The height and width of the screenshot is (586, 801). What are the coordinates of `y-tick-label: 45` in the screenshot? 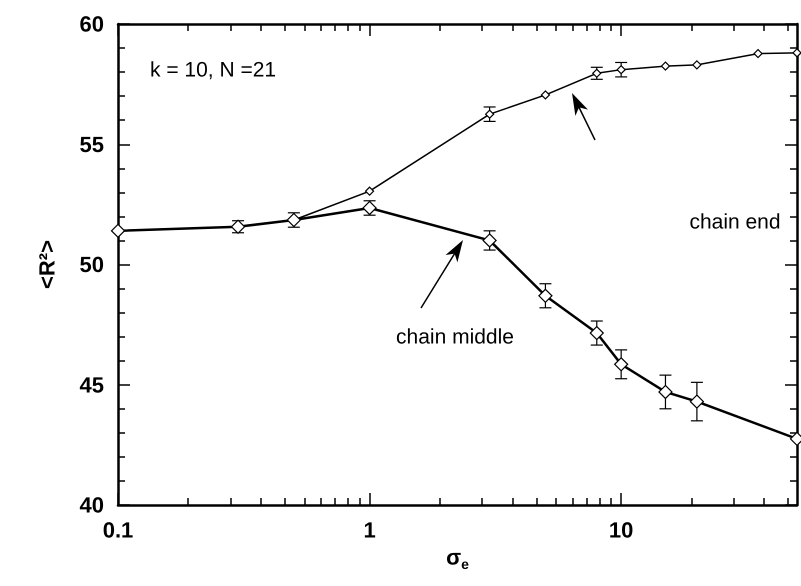 It's located at (92, 385).